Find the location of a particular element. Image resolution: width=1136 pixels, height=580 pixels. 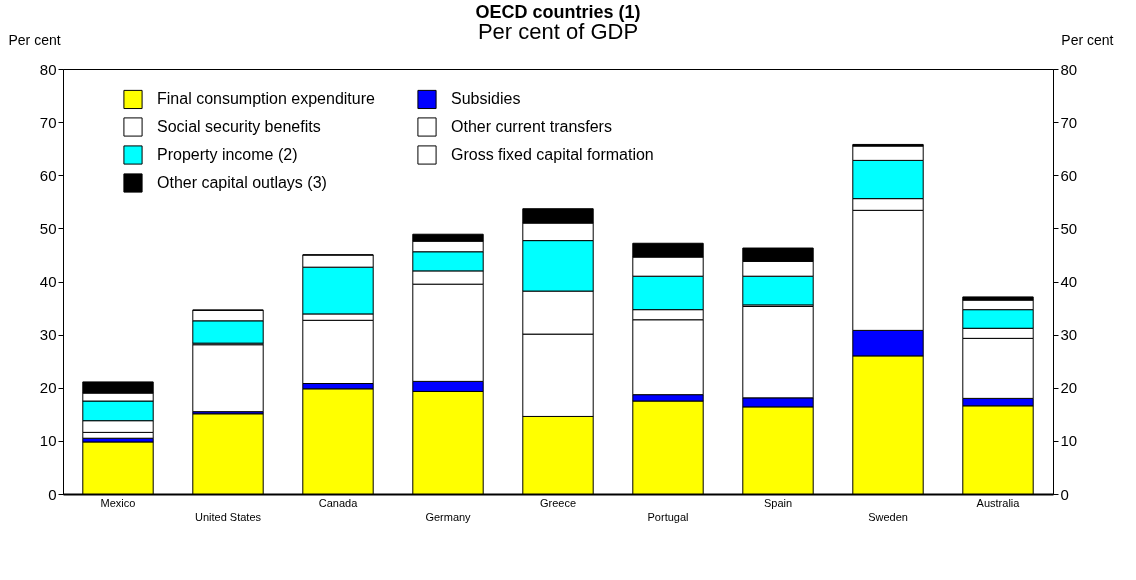

x-tick-label: Australia is located at coordinates (998, 502).